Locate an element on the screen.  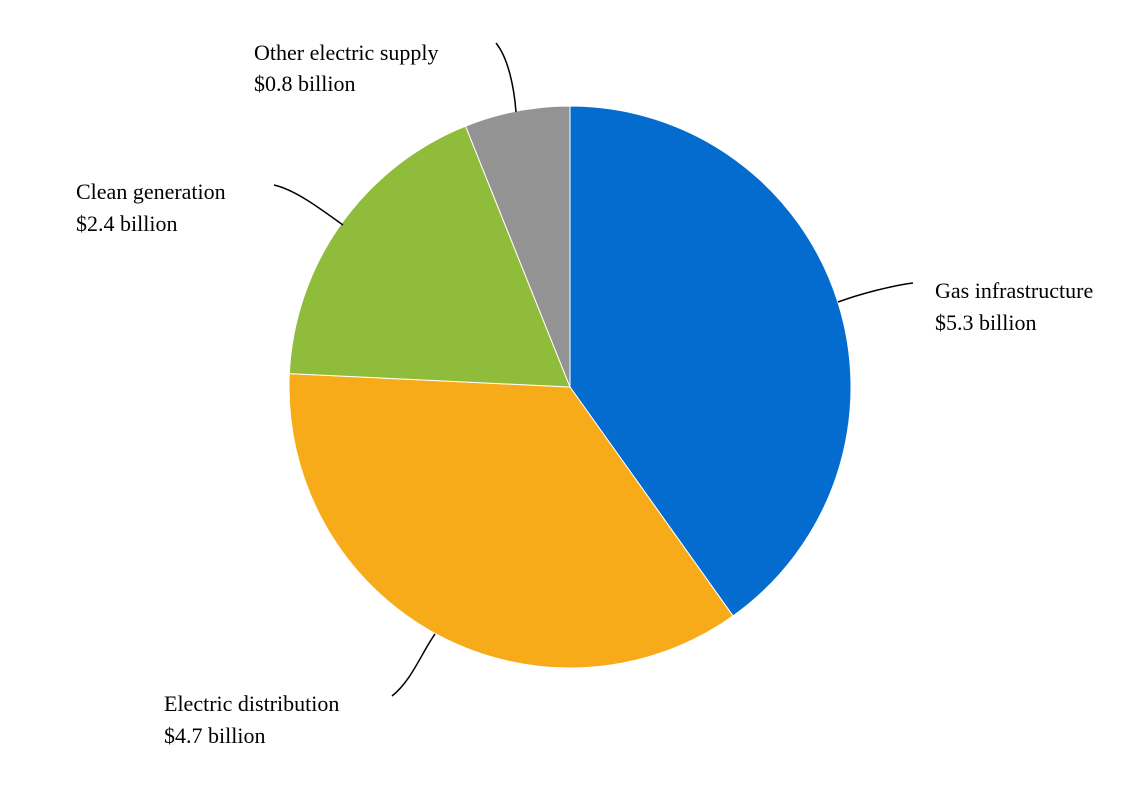
slice-label-electric-distribution: Electric distribution $4.7 billion is located at coordinates (251, 719).